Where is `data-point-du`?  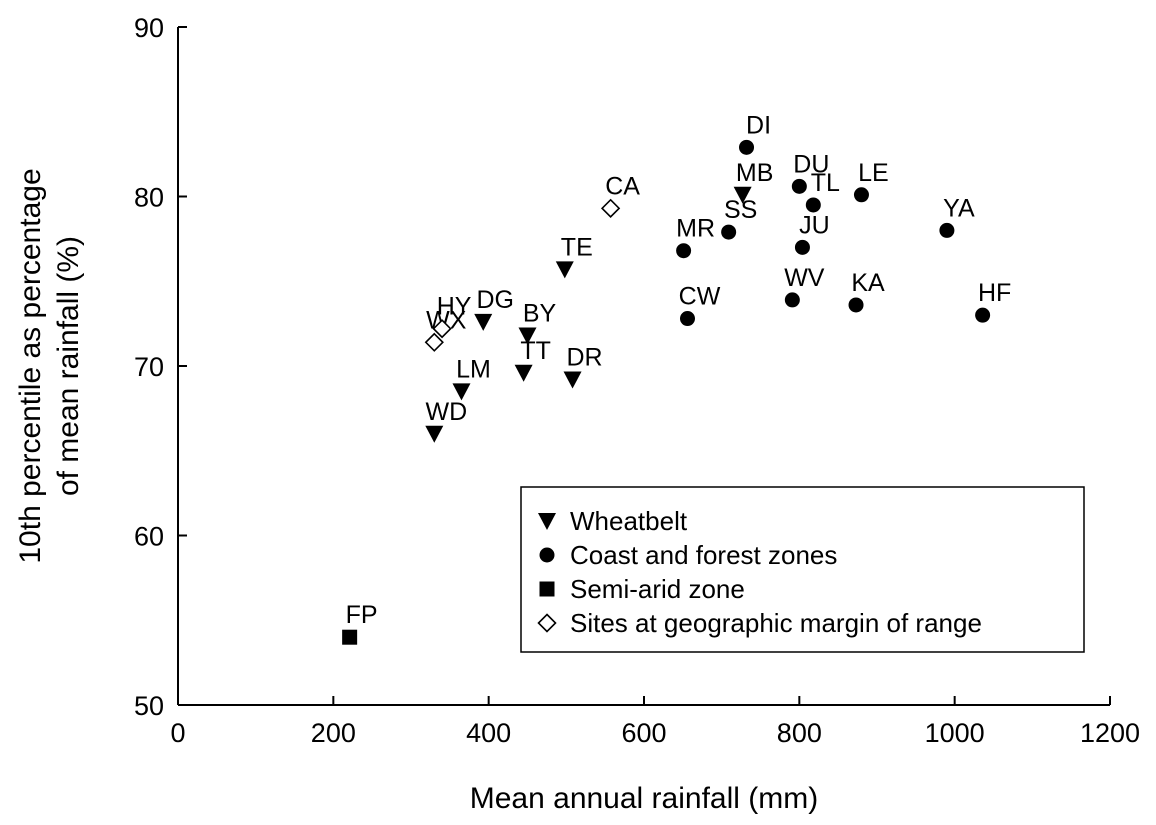 data-point-du is located at coordinates (799, 186).